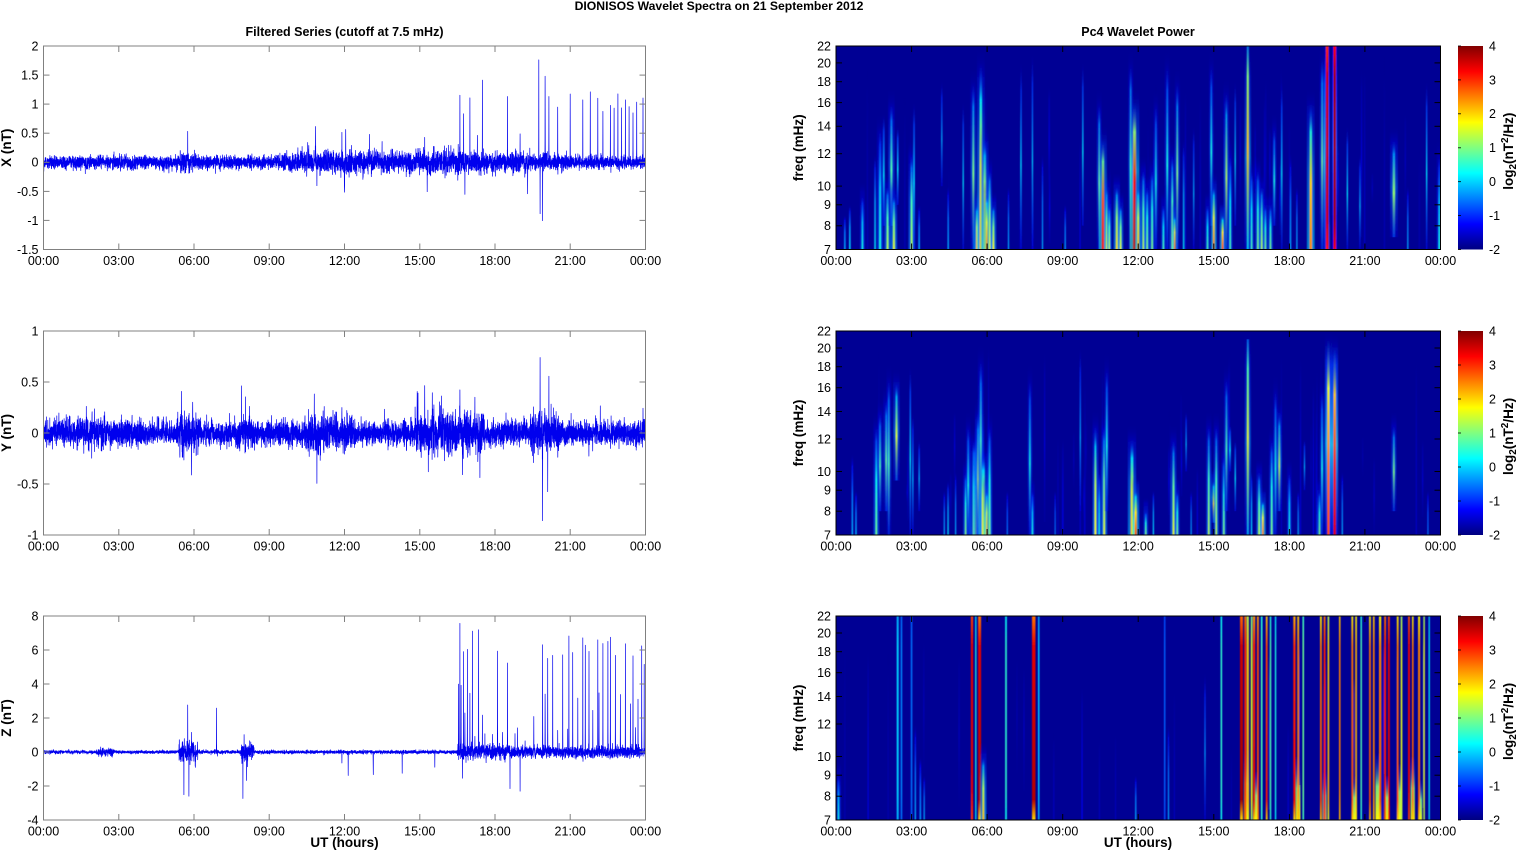 This screenshot has height=859, width=1525. I want to click on svg-text: -4, so click(32, 820).